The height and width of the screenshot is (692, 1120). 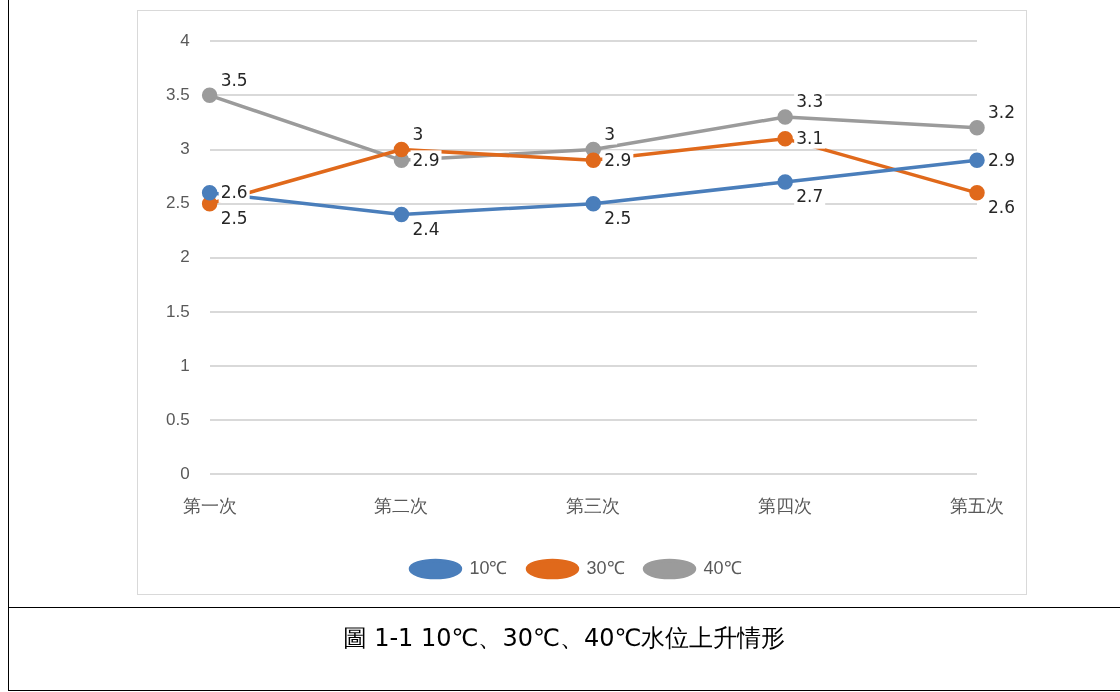 What do you see at coordinates (185, 257) in the screenshot?
I see `y-tick-label: 2` at bounding box center [185, 257].